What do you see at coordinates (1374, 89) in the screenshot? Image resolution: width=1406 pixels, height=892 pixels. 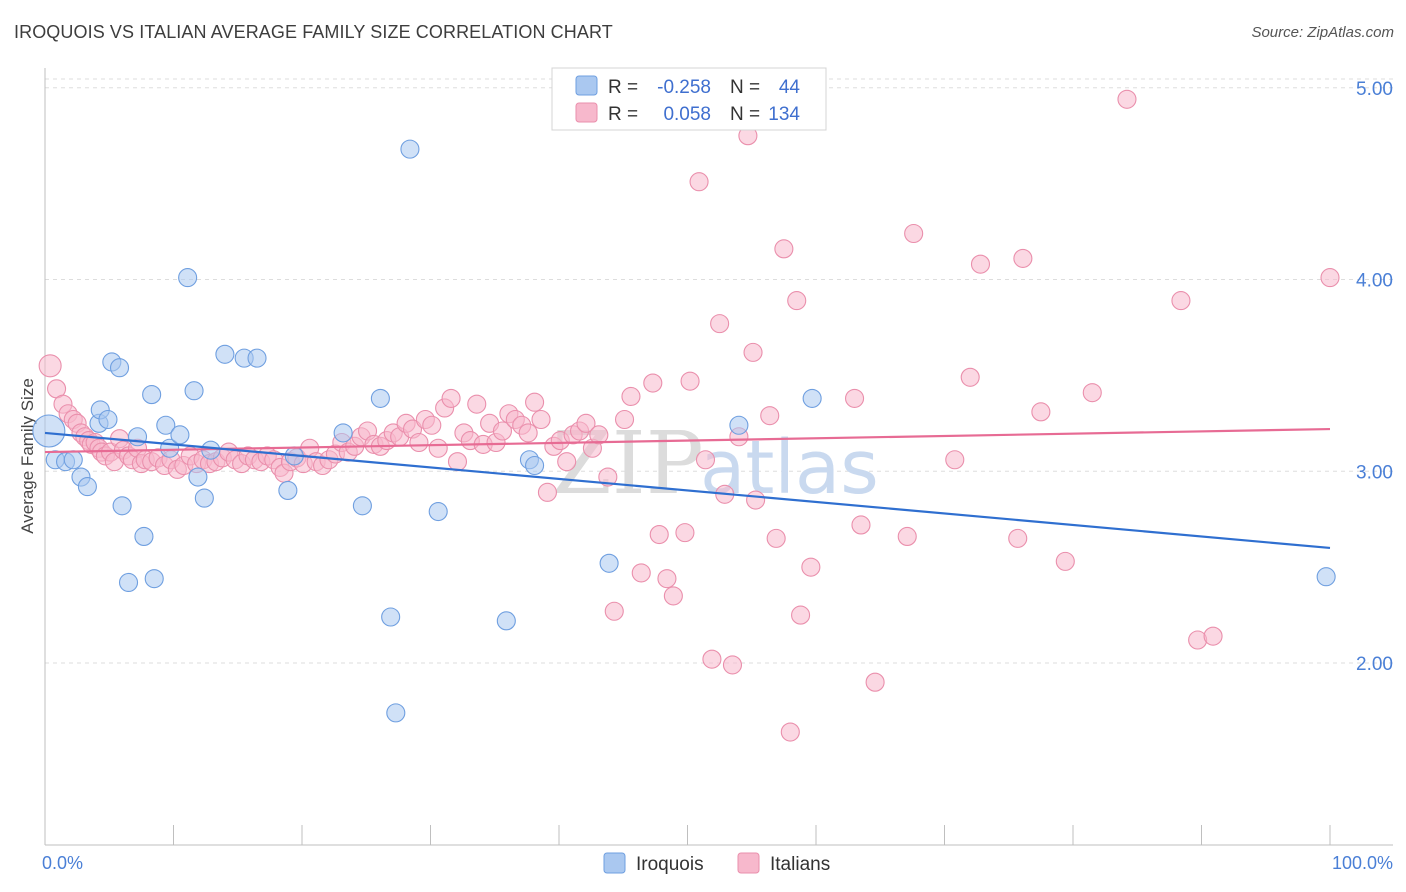 I see `y-tick-label: 5.00` at bounding box center [1374, 89].